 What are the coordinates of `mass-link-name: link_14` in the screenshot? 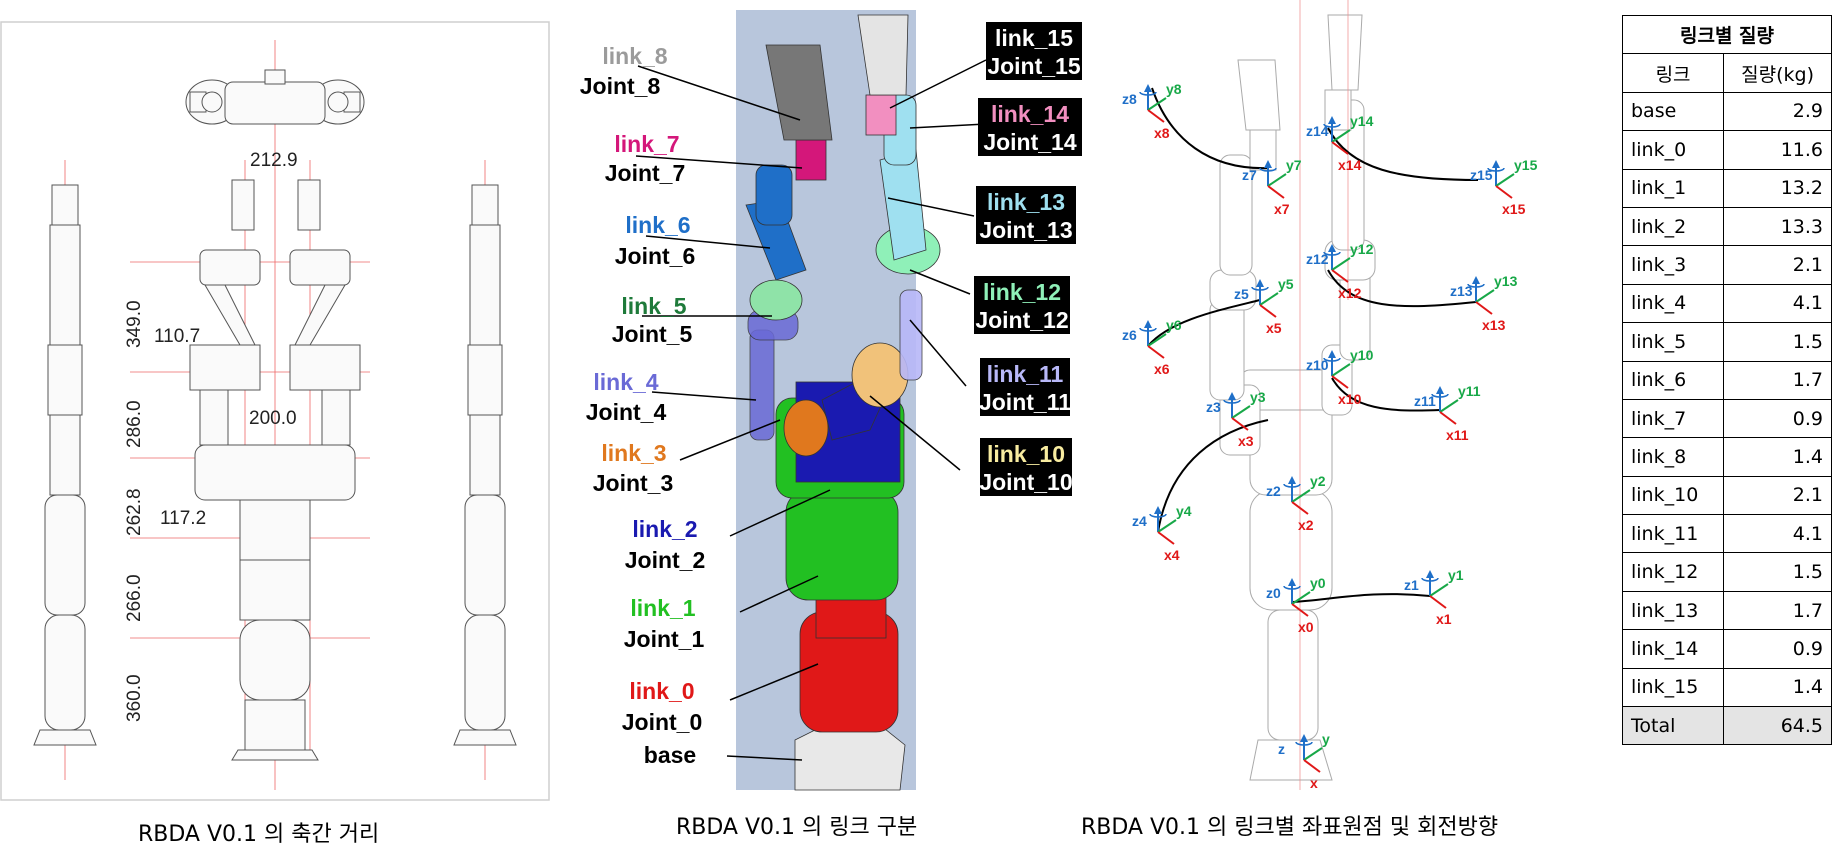 It's located at (1673, 649).